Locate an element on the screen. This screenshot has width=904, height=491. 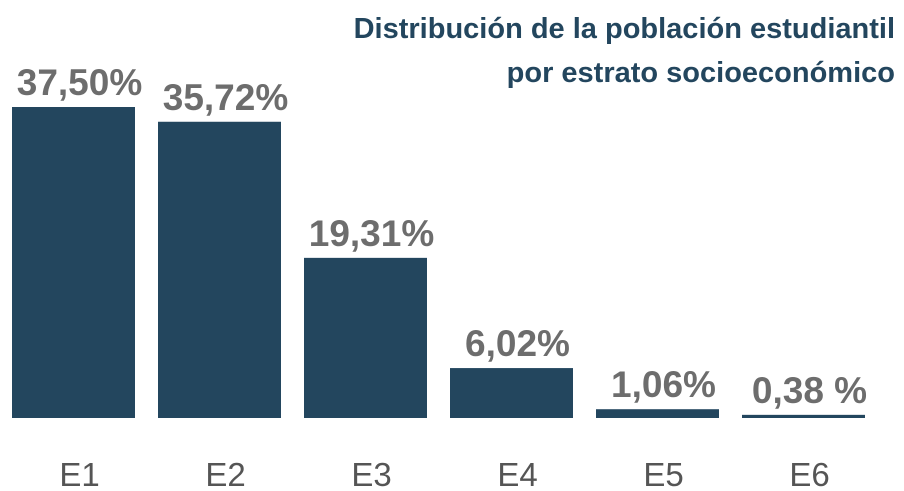
x-tick-label: E3 is located at coordinates (371, 473).